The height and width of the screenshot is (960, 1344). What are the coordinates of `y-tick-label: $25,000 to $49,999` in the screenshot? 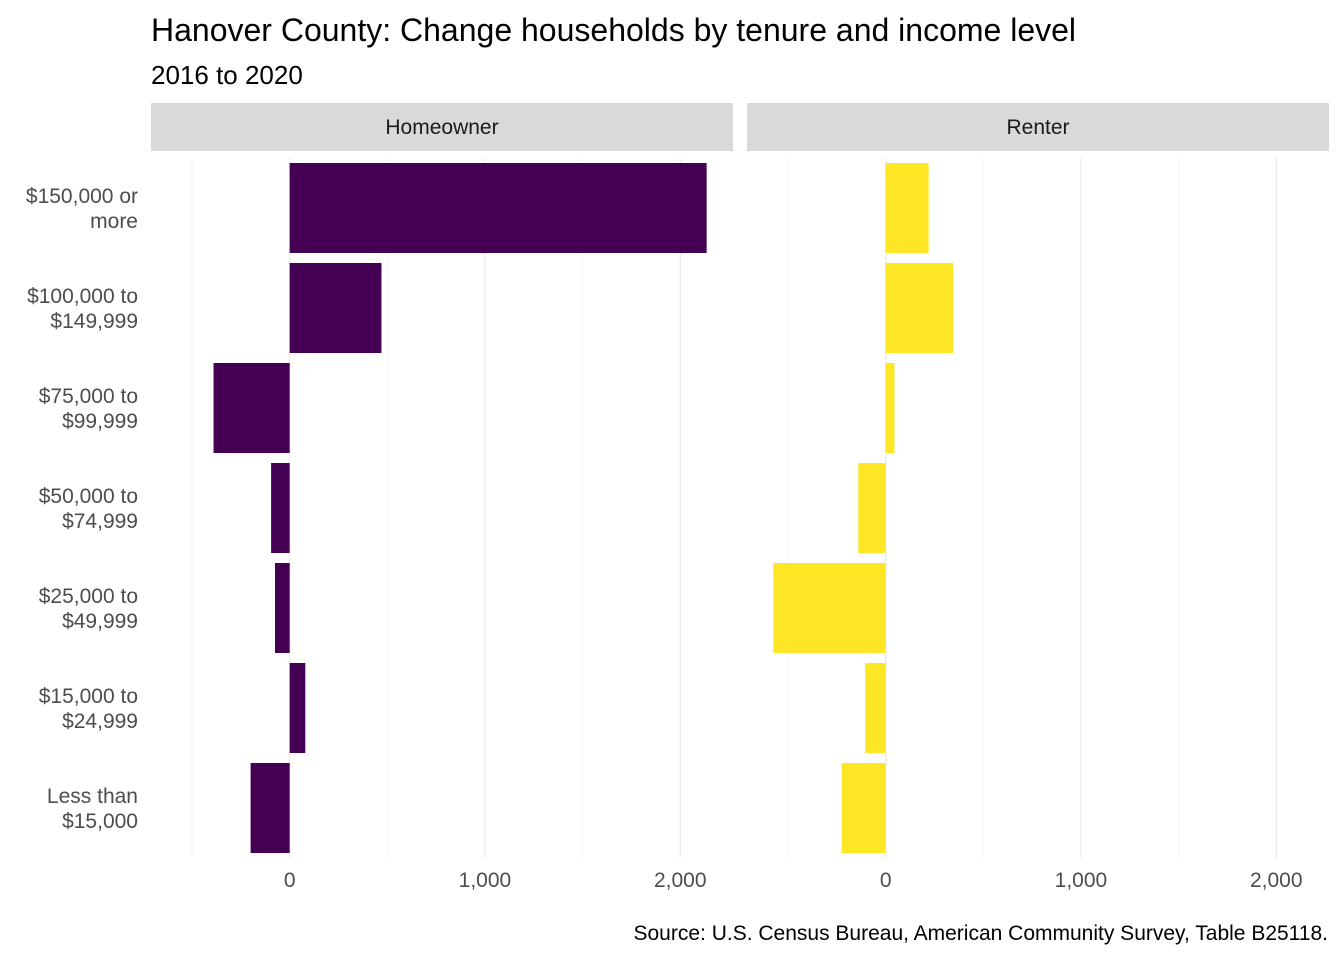 It's located at (88, 609).